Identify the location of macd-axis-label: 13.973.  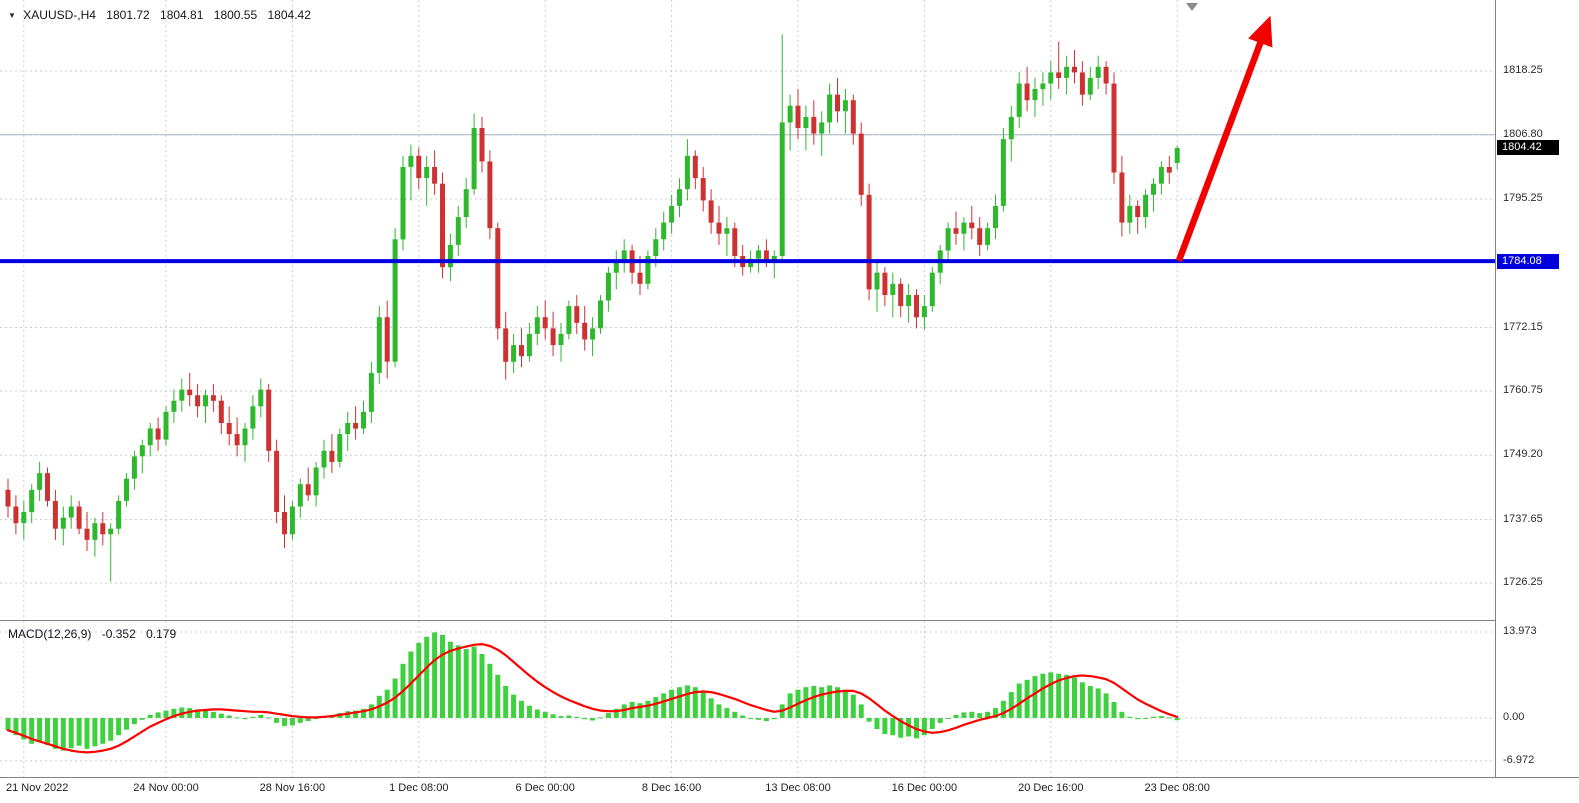
(1520, 631).